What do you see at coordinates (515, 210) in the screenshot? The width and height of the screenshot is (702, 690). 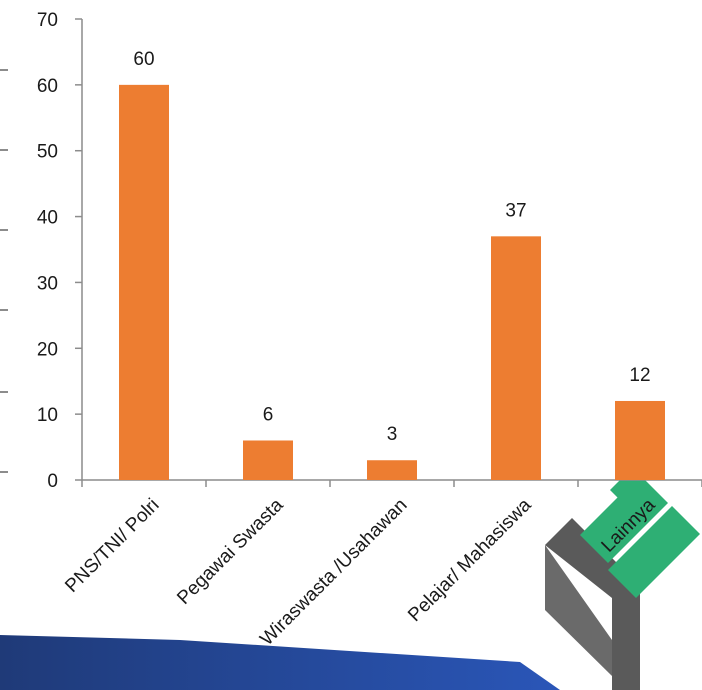 I see `data-label: 37` at bounding box center [515, 210].